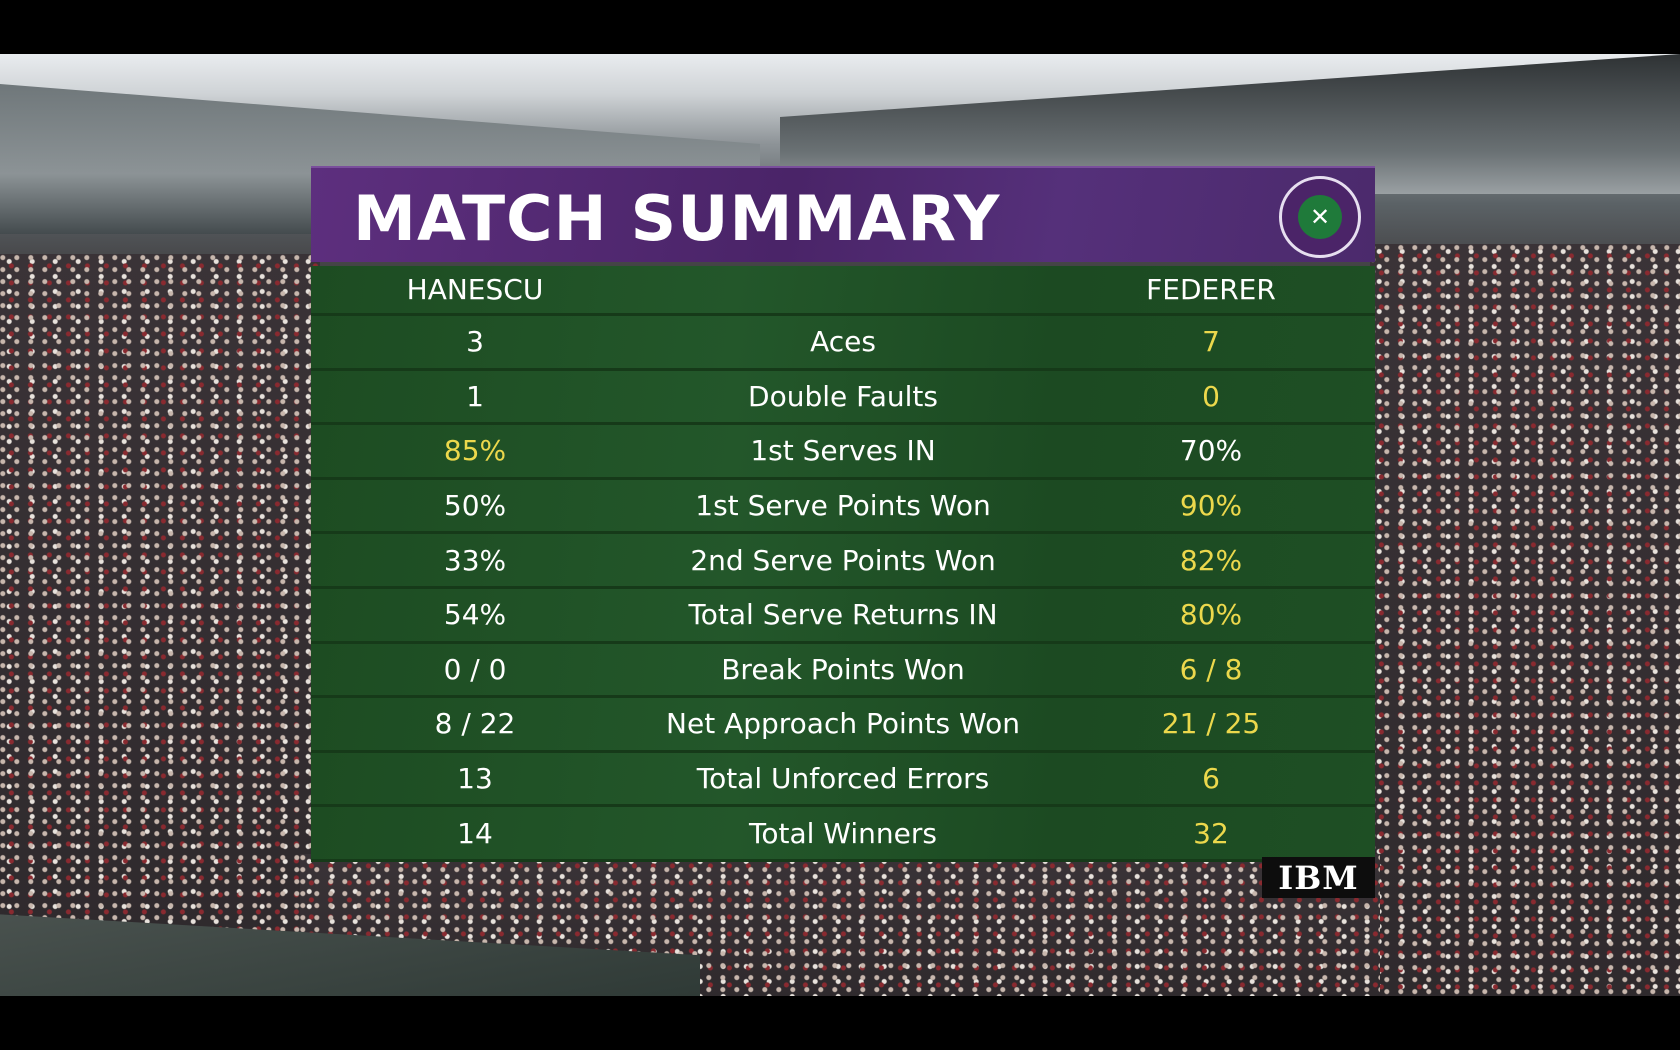  What do you see at coordinates (1211, 289) in the screenshot?
I see `player-right-name: FEDERER` at bounding box center [1211, 289].